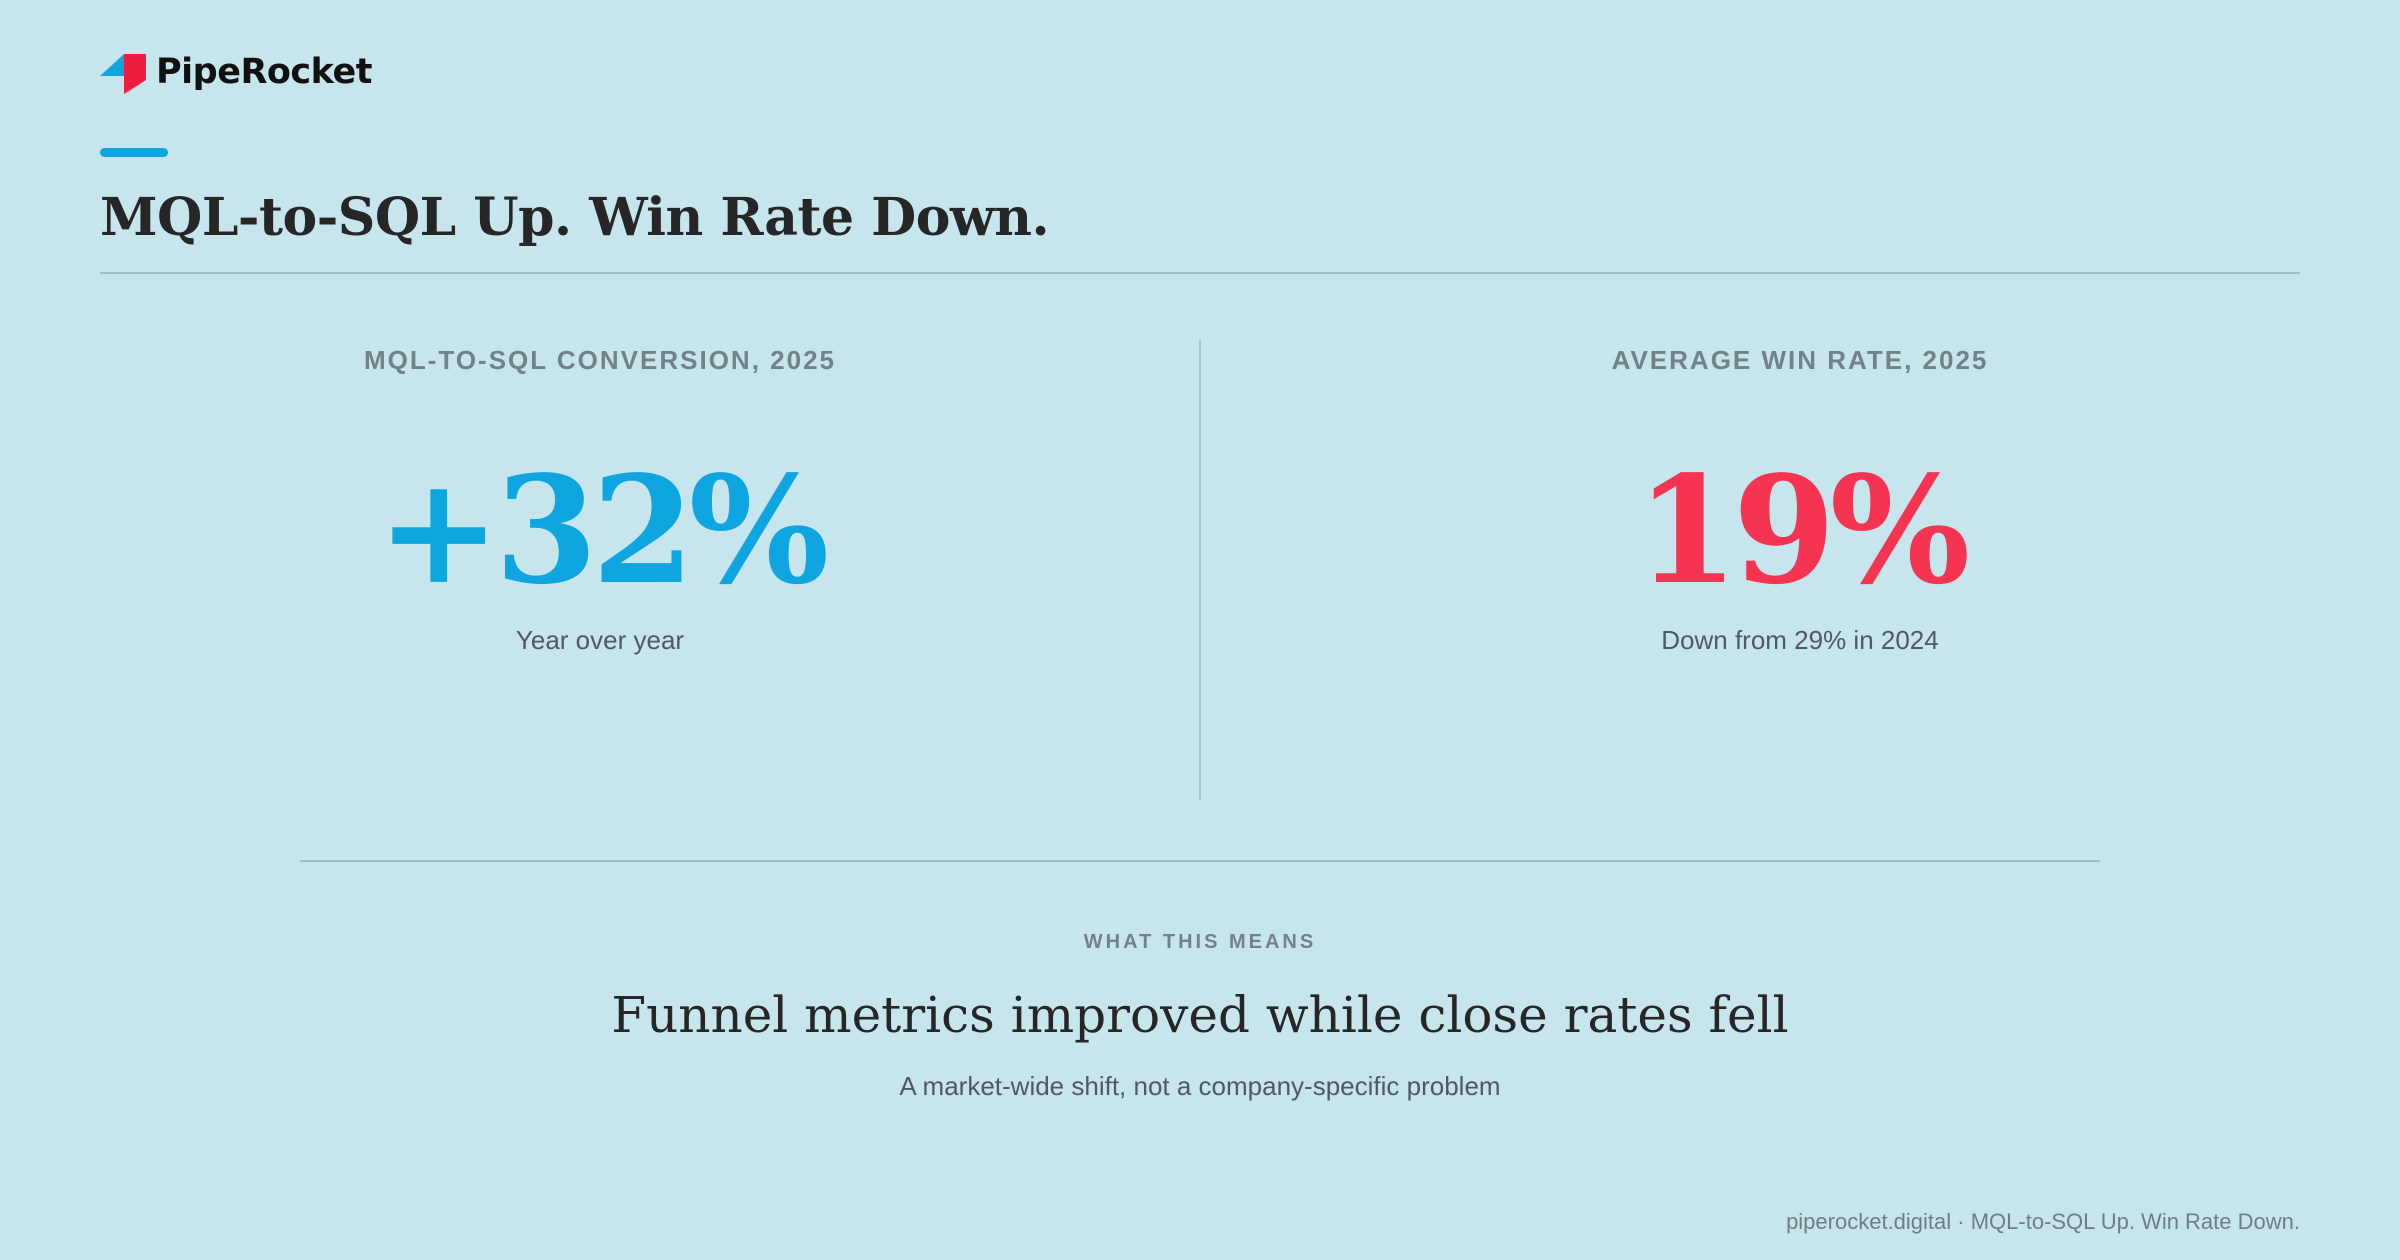  Describe the element at coordinates (123, 74) in the screenshot. I see `piperocket-logo-icon` at that location.